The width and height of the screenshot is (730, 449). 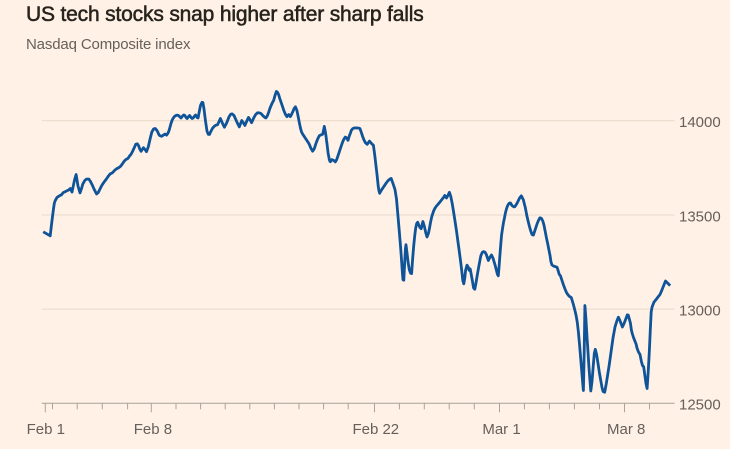 What do you see at coordinates (46, 429) in the screenshot?
I see `svg-text: Feb 1` at bounding box center [46, 429].